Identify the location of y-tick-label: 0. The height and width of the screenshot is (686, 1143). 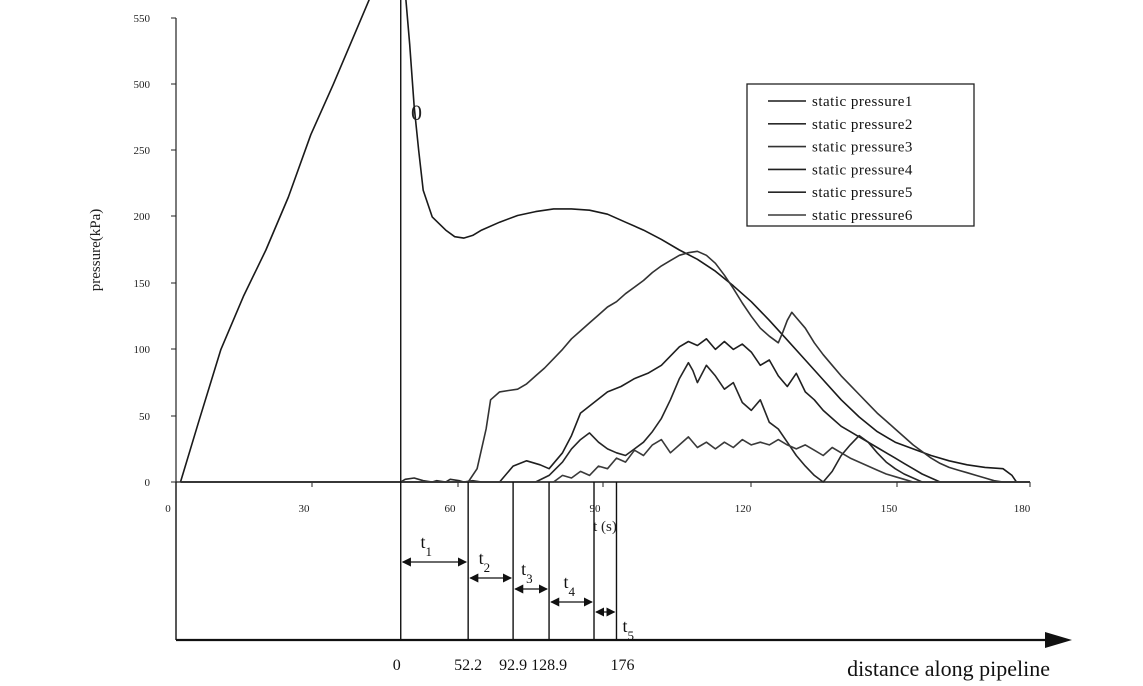
(148, 483).